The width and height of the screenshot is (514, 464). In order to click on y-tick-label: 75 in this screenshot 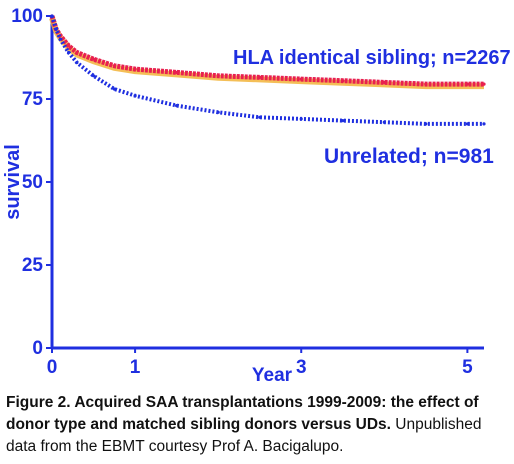, I will do `click(33, 99)`.